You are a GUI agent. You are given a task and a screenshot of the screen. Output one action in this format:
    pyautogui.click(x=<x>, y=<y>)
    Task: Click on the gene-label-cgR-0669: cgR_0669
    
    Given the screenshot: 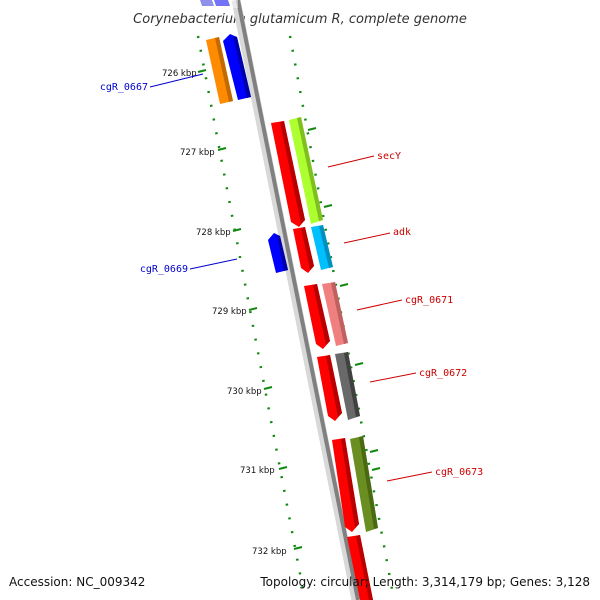 What is the action you would take?
    pyautogui.click(x=164, y=269)
    